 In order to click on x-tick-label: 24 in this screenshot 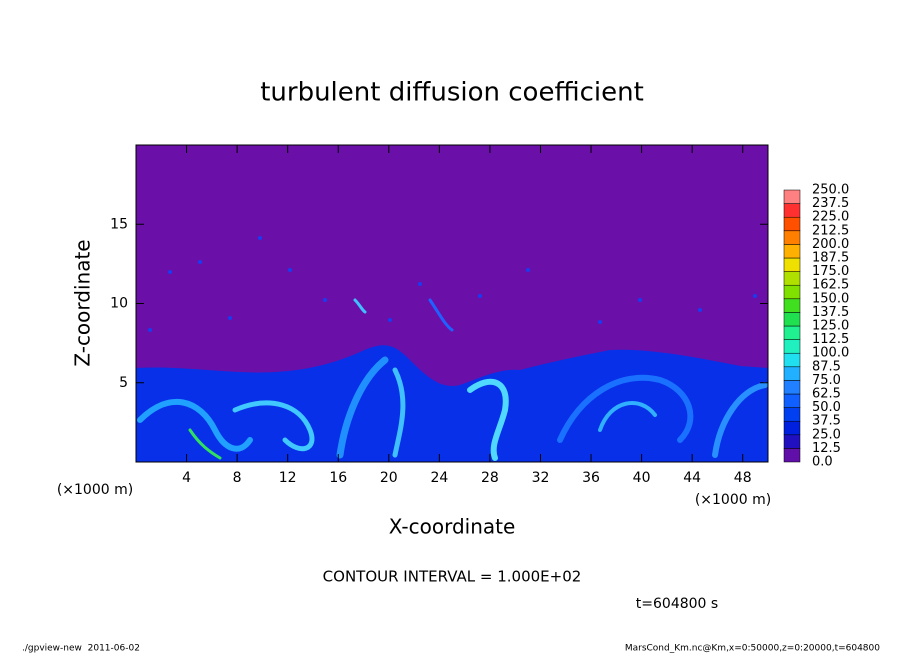, I will do `click(439, 478)`.